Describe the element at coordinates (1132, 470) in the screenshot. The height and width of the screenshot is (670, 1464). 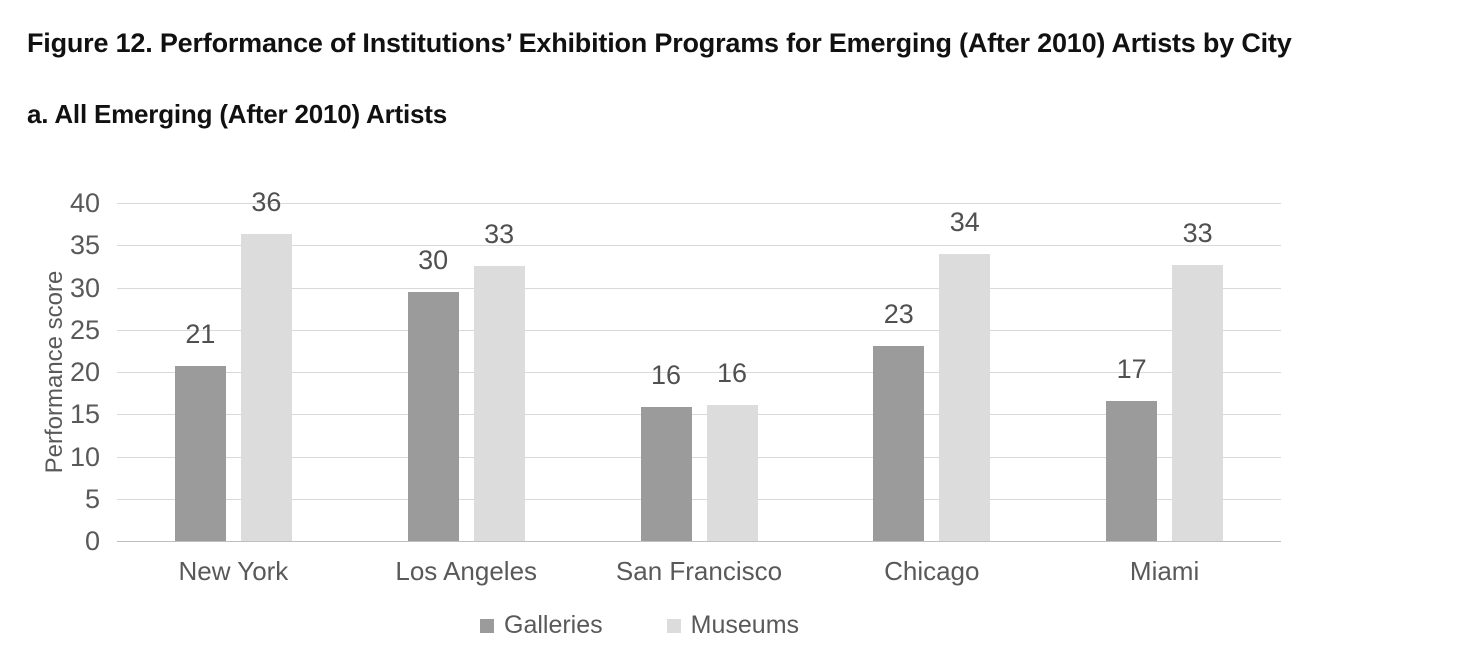
I see `bar-galleries-miami` at that location.